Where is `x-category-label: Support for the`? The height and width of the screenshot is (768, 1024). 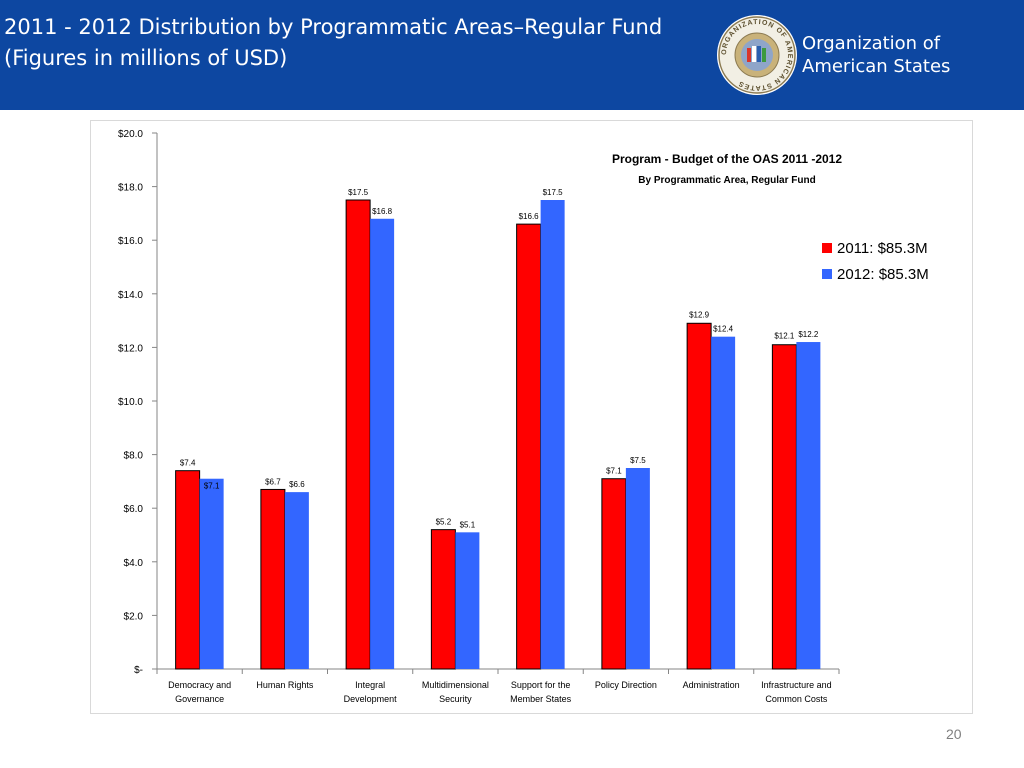 x-category-label: Support for the is located at coordinates (541, 685).